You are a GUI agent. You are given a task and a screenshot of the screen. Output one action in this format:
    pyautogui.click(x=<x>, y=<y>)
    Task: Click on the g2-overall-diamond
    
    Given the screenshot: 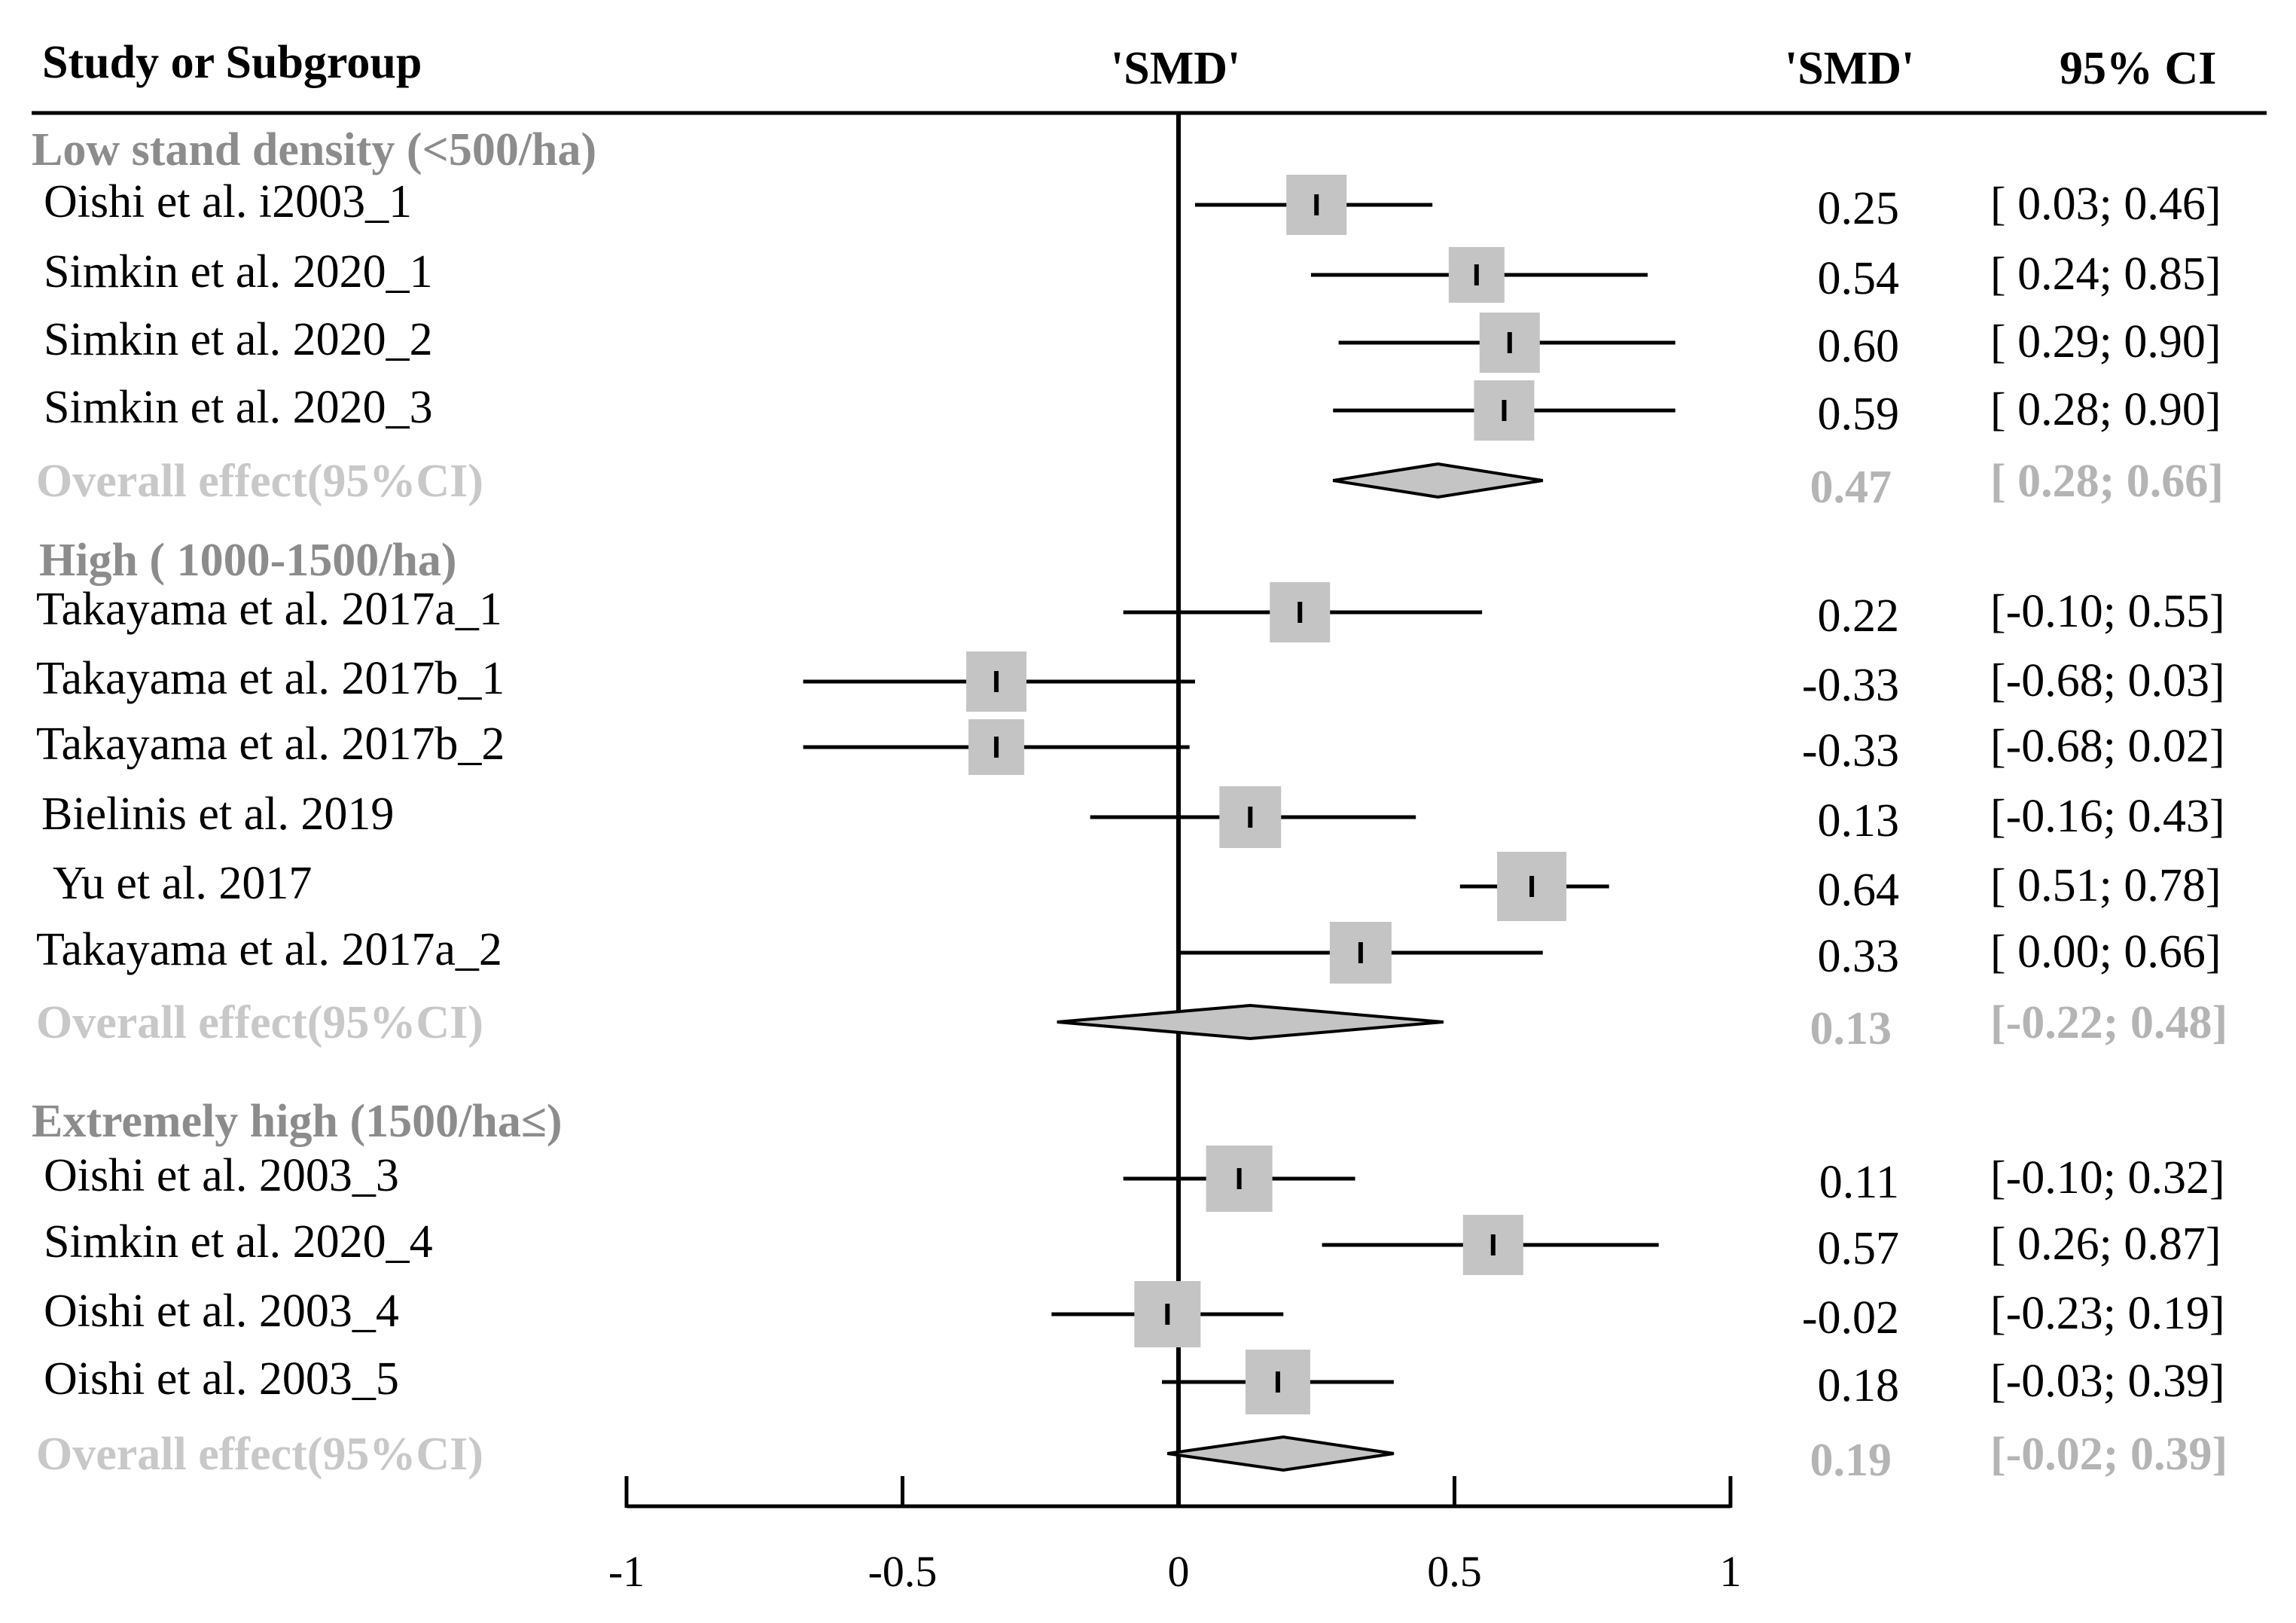 What is the action you would take?
    pyautogui.click(x=1251, y=1022)
    